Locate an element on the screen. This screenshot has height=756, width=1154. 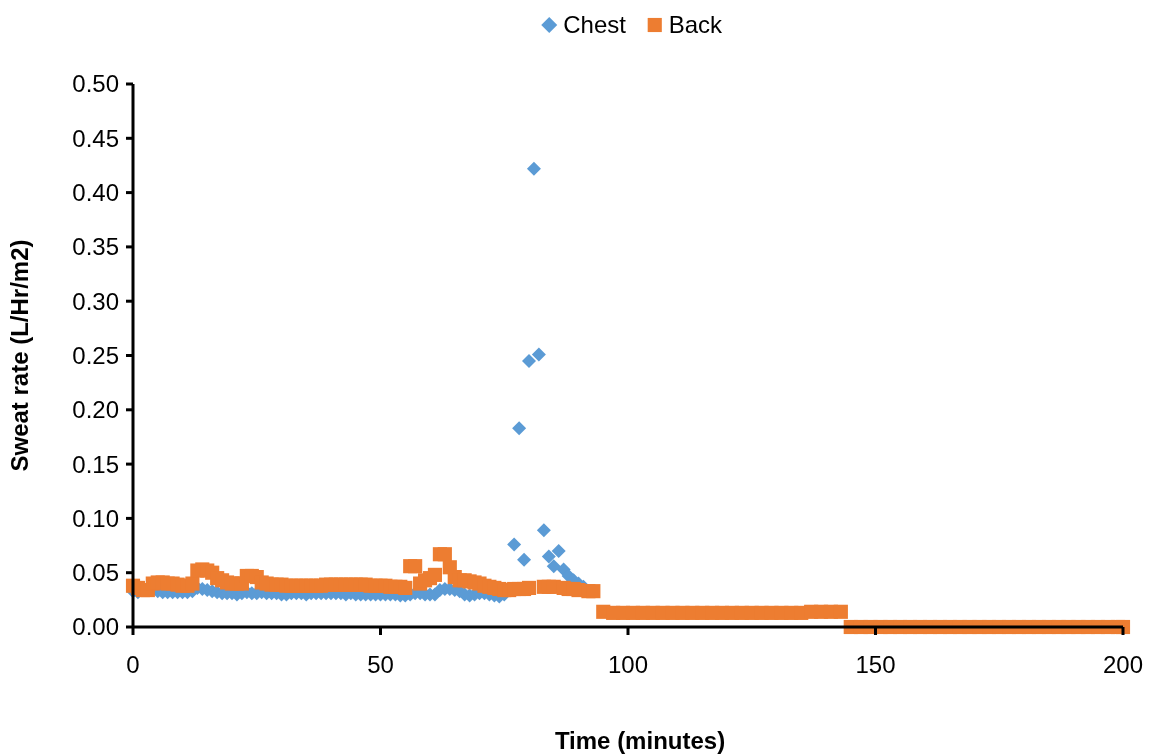
y-tick-label: 0.45 is located at coordinates (95, 138).